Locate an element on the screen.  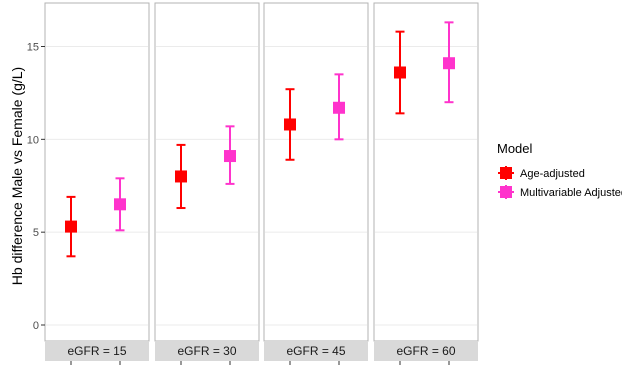
legend-title: Model is located at coordinates (515, 148).